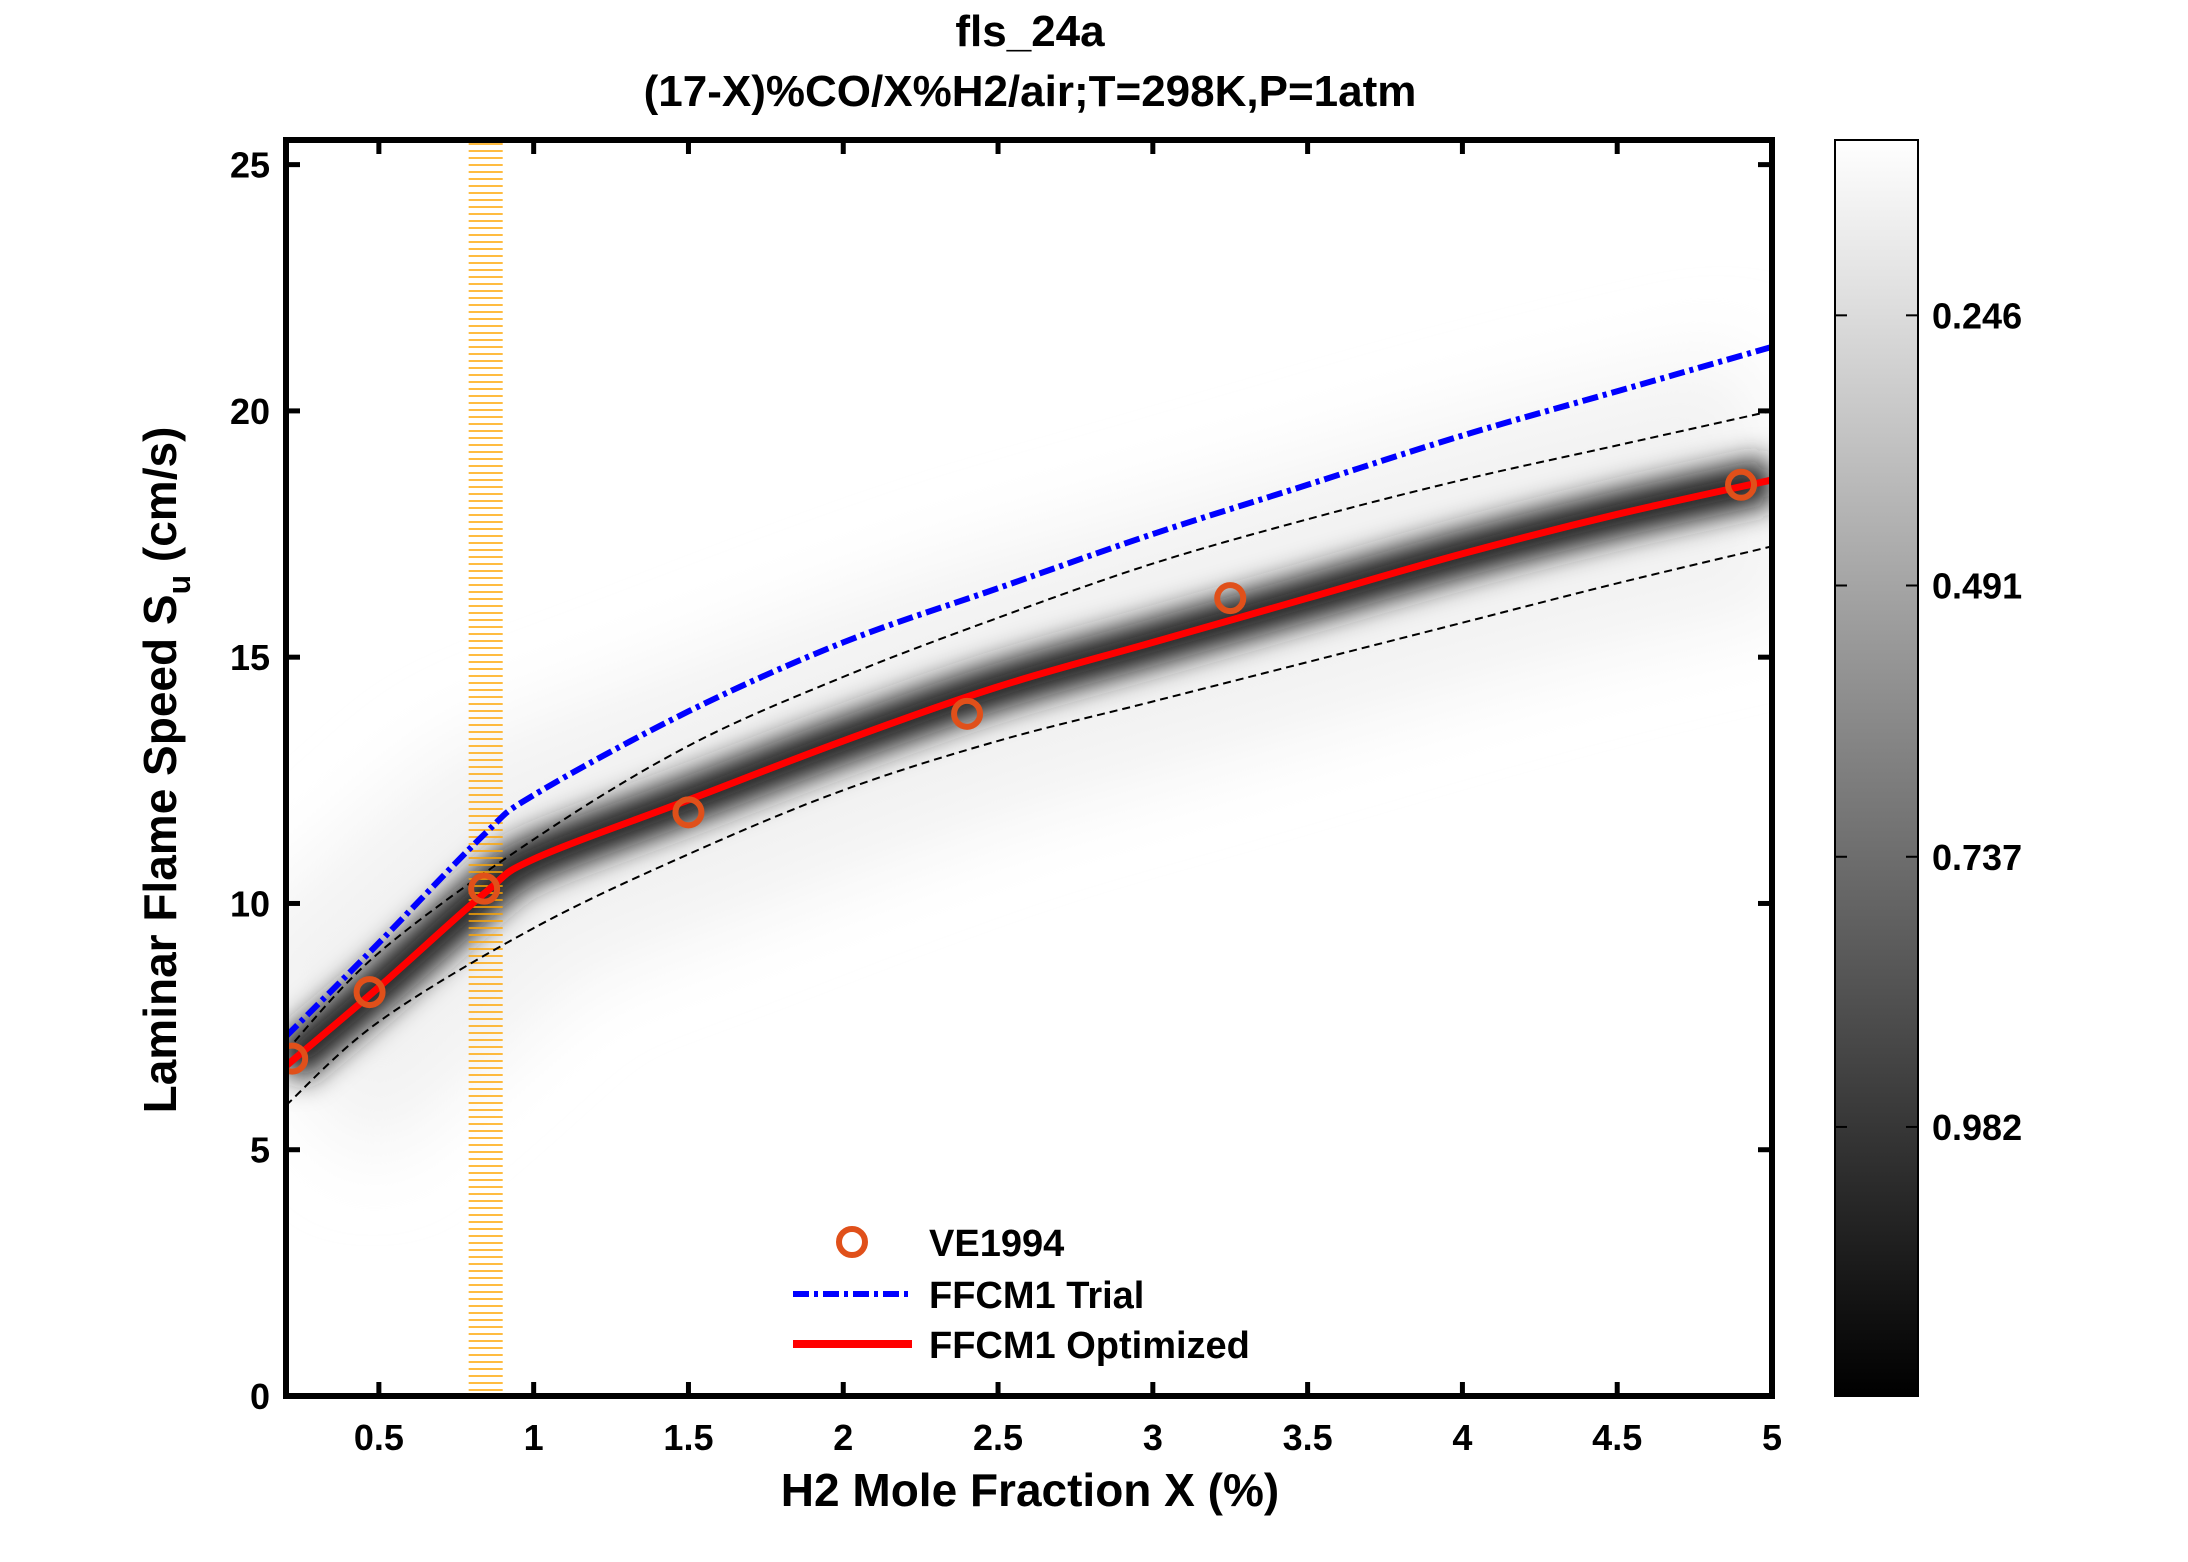  Describe the element at coordinates (1977, 857) in the screenshot. I see `colorbar-tick-label: 0.737` at that location.